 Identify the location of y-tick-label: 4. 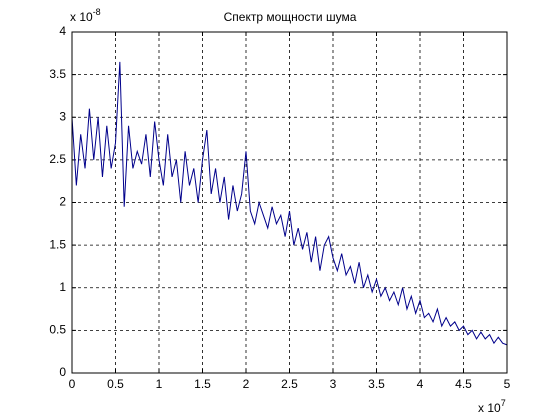
(62, 31).